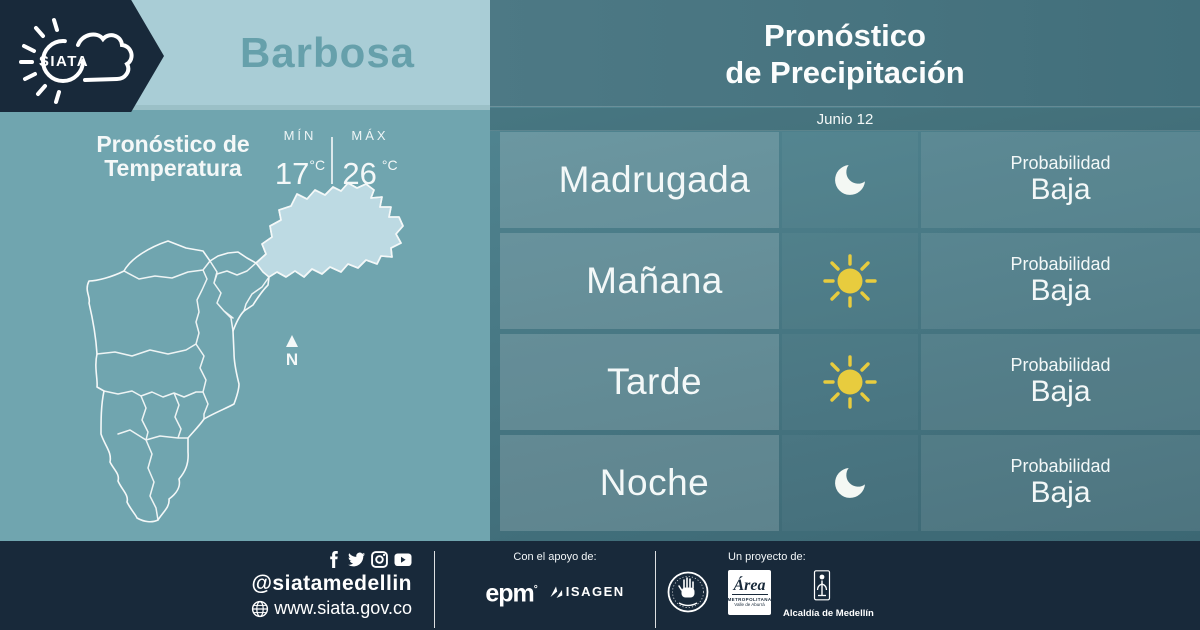  What do you see at coordinates (639, 483) in the screenshot?
I see `forecast-period-label: Noche` at bounding box center [639, 483].